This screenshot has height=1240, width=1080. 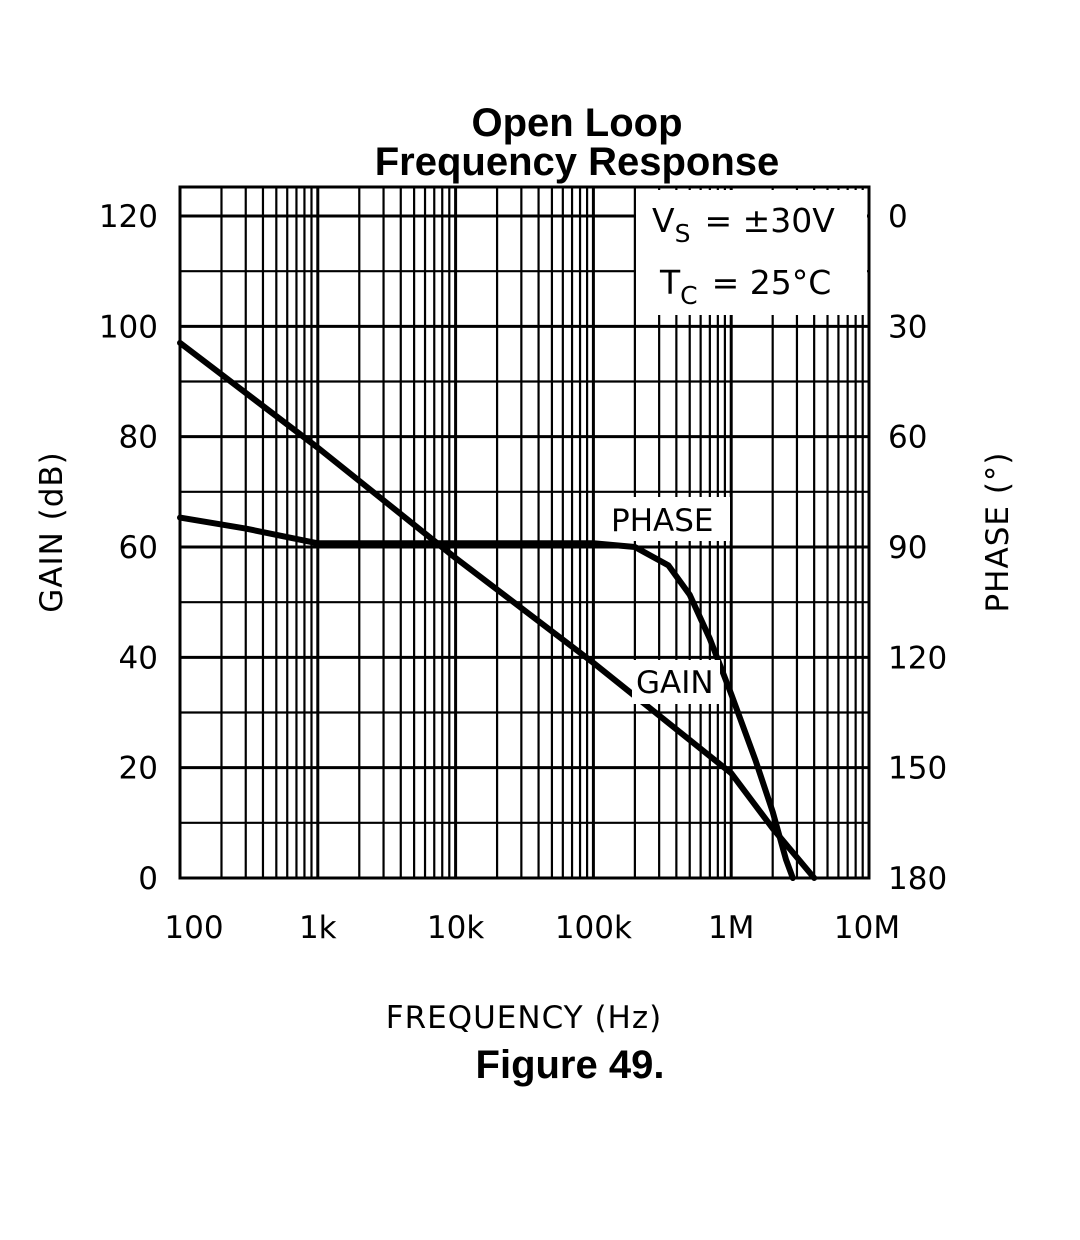 I want to click on phase-label-bg, so click(x=668, y=519).